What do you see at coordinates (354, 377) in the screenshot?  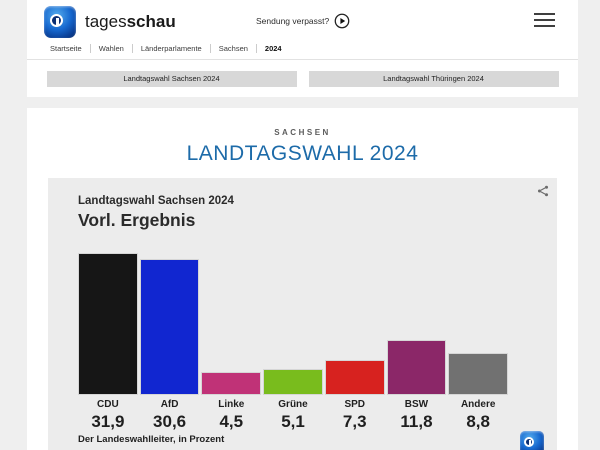 I see `bar-spd` at bounding box center [354, 377].